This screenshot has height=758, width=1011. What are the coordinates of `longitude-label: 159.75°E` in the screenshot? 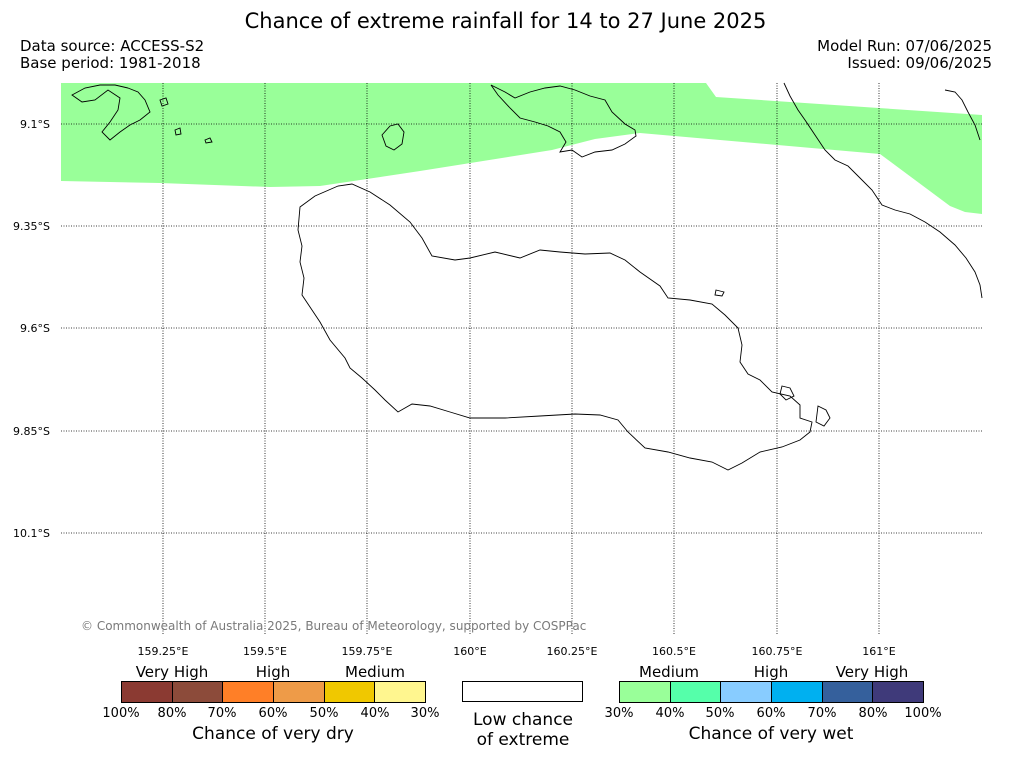 It's located at (367, 651).